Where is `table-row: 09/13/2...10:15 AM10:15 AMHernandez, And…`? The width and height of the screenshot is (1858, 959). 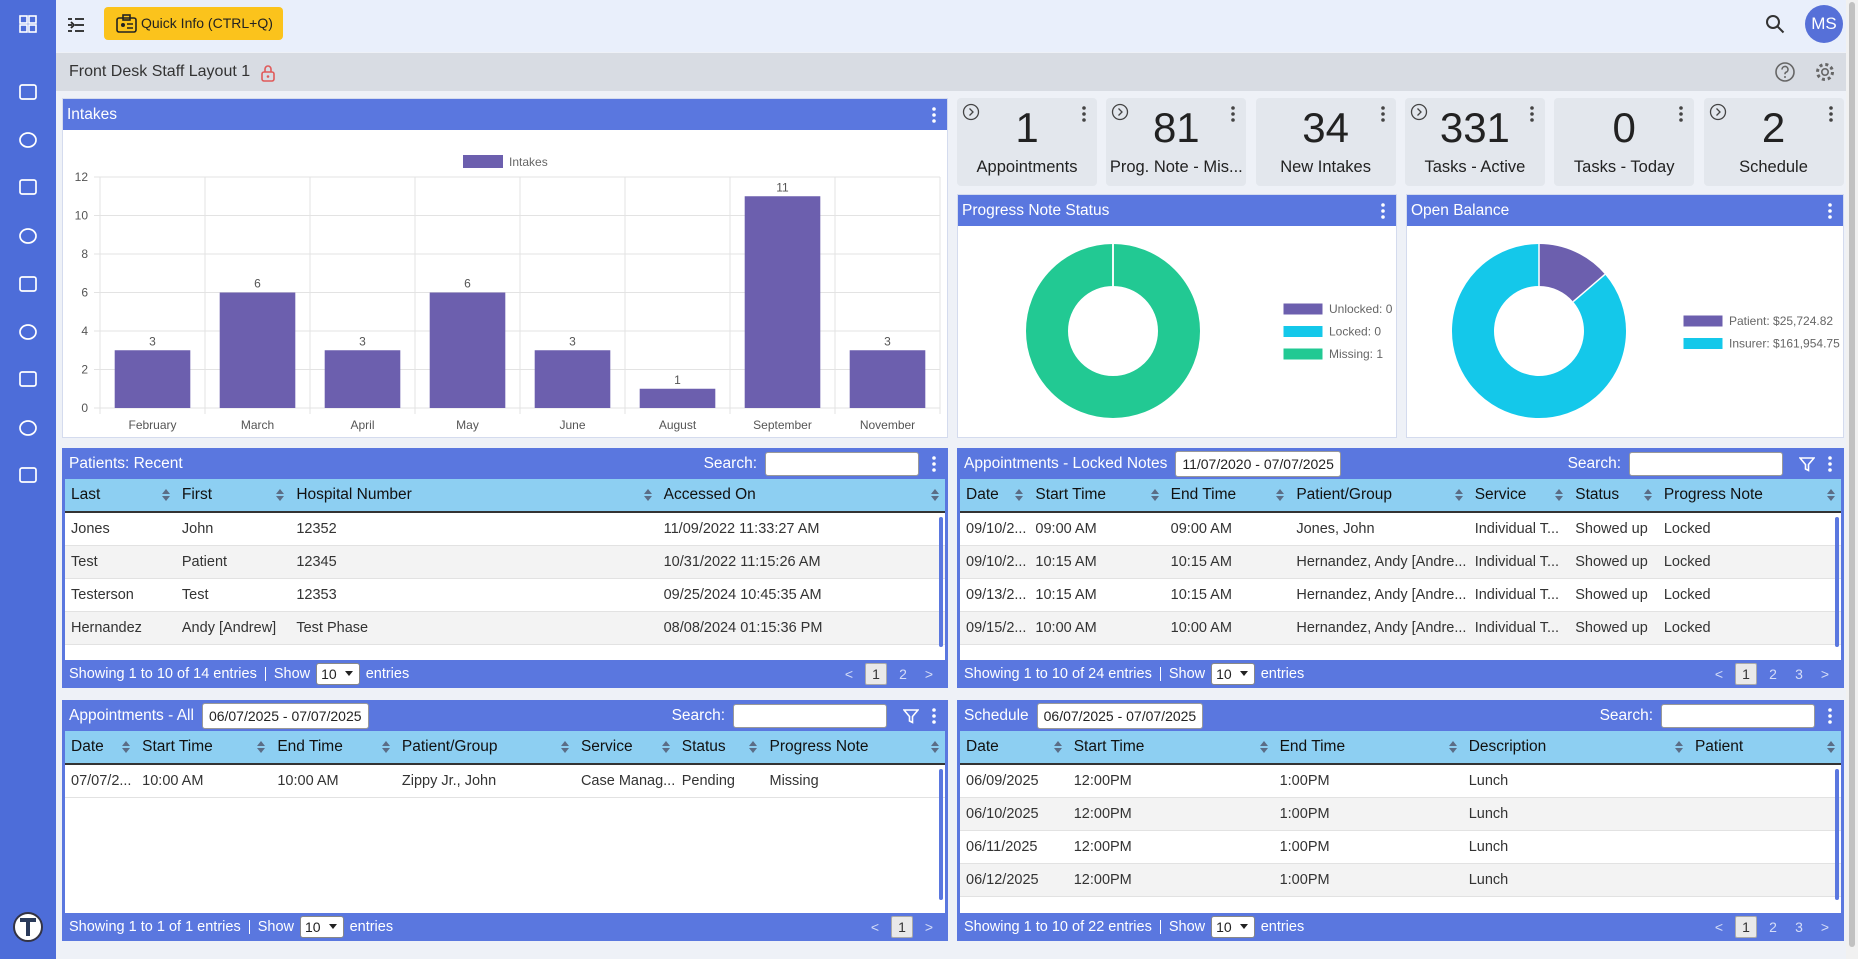
table-row: 09/13/2...10:15 AM10:15 AMHernandez, And… is located at coordinates (1400, 595).